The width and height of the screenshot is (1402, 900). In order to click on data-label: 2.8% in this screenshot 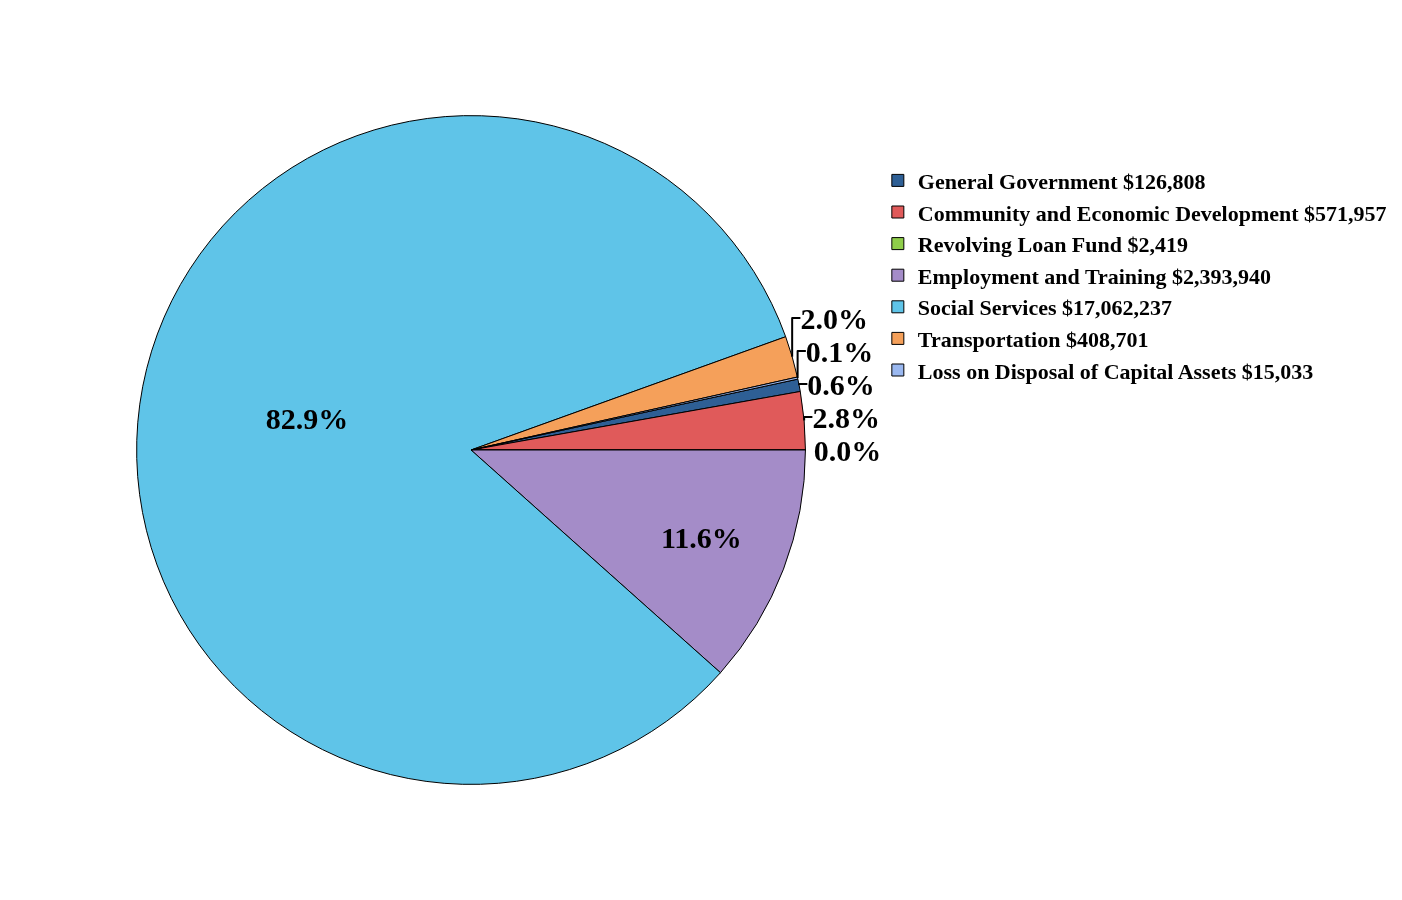, I will do `click(846, 417)`.